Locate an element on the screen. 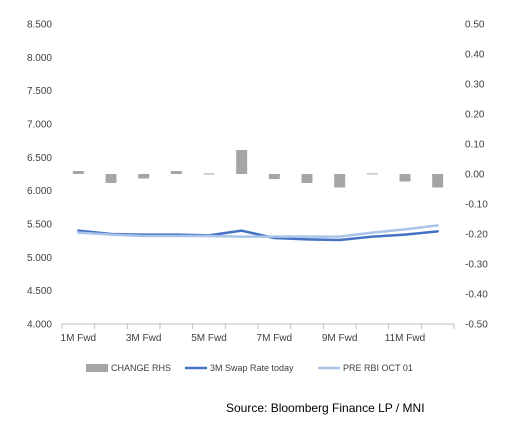 This screenshot has height=435, width=528. legend-label: 3M Swap Rate today is located at coordinates (252, 368).